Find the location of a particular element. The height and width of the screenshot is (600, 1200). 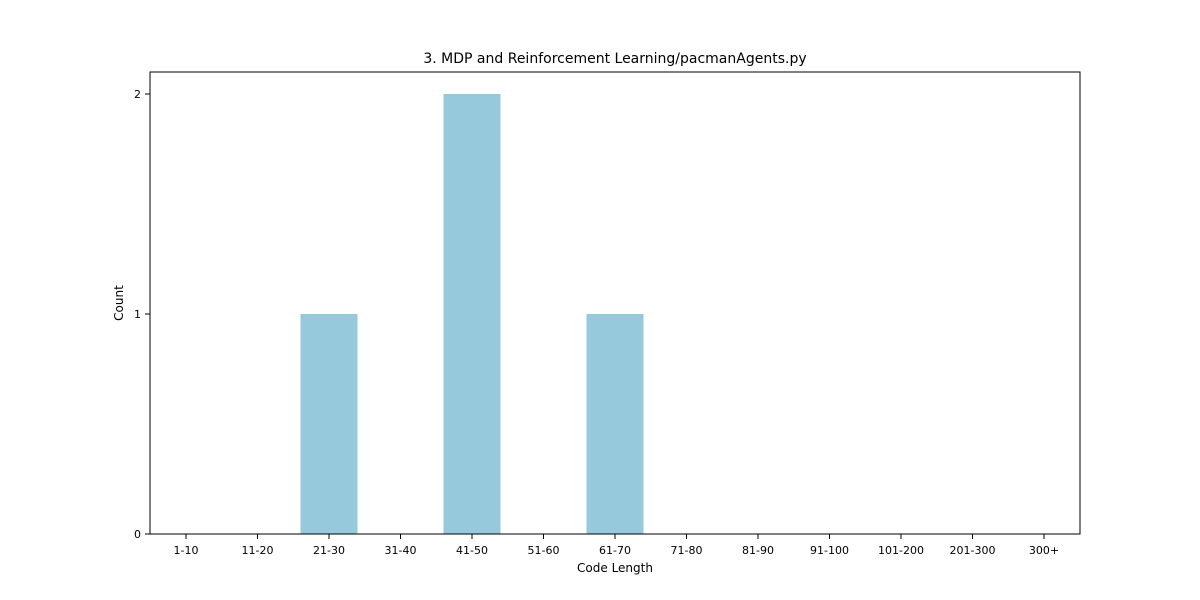

x-tick-label: 300+ is located at coordinates (1044, 550).